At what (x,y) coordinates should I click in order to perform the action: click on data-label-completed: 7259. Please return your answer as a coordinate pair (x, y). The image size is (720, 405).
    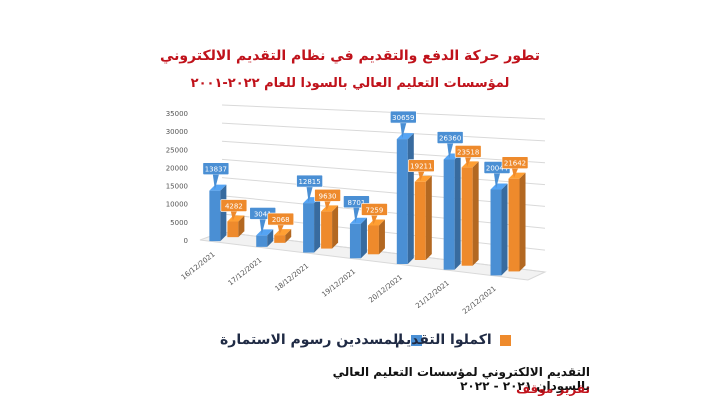
    Looking at the image, I should click on (374, 214).